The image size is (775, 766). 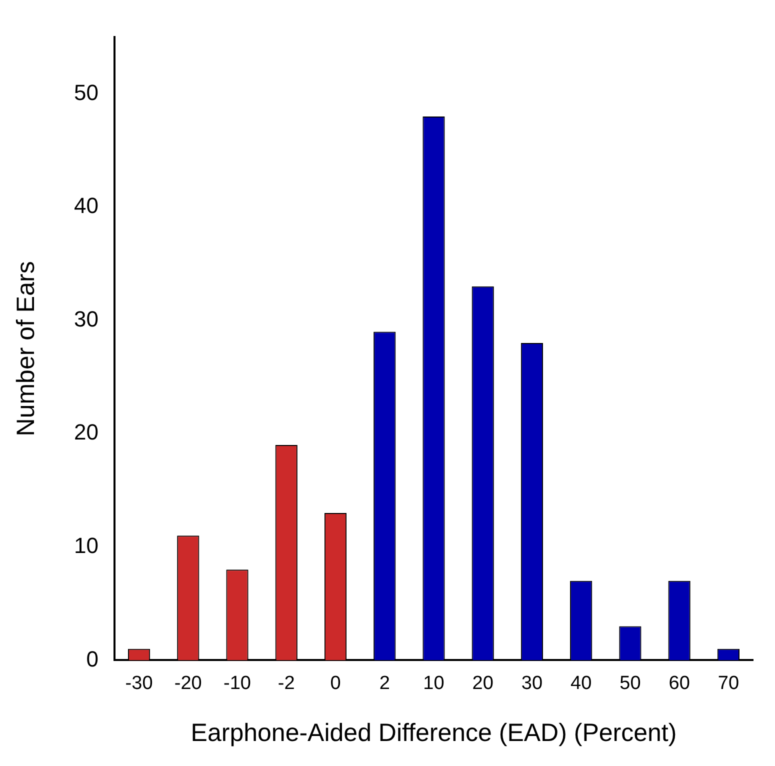 I want to click on y-axis-title: Number of Ears, so click(x=26, y=348).